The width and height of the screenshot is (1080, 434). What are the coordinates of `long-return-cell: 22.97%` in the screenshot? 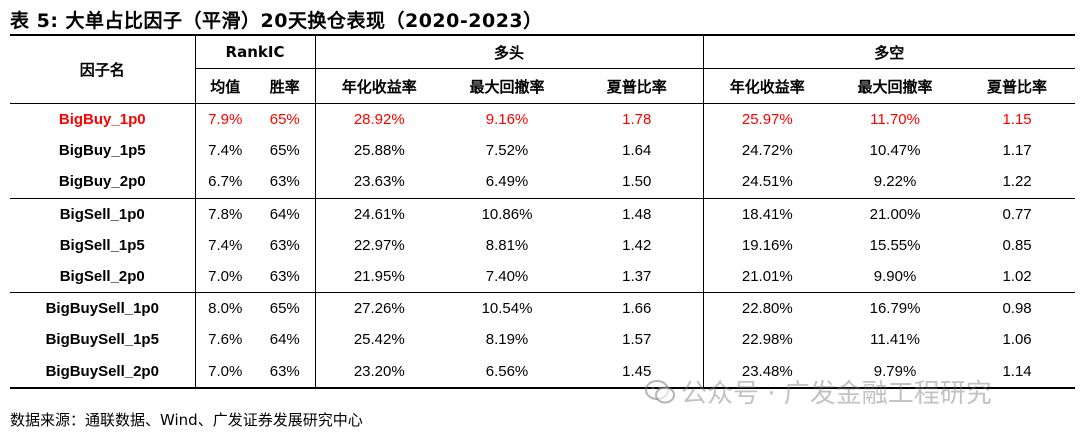 It's located at (379, 245).